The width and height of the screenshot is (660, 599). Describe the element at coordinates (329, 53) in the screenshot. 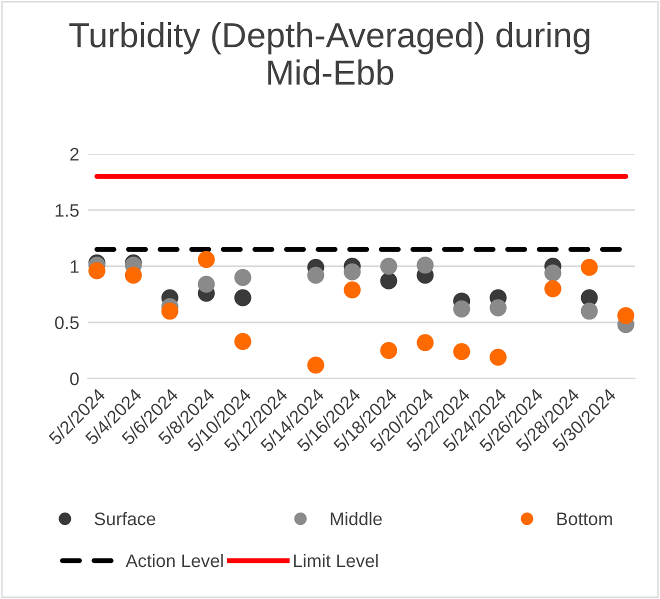

I see `chart-title: Turbidity (Depth-Averaged) during Mid-Ebb` at that location.